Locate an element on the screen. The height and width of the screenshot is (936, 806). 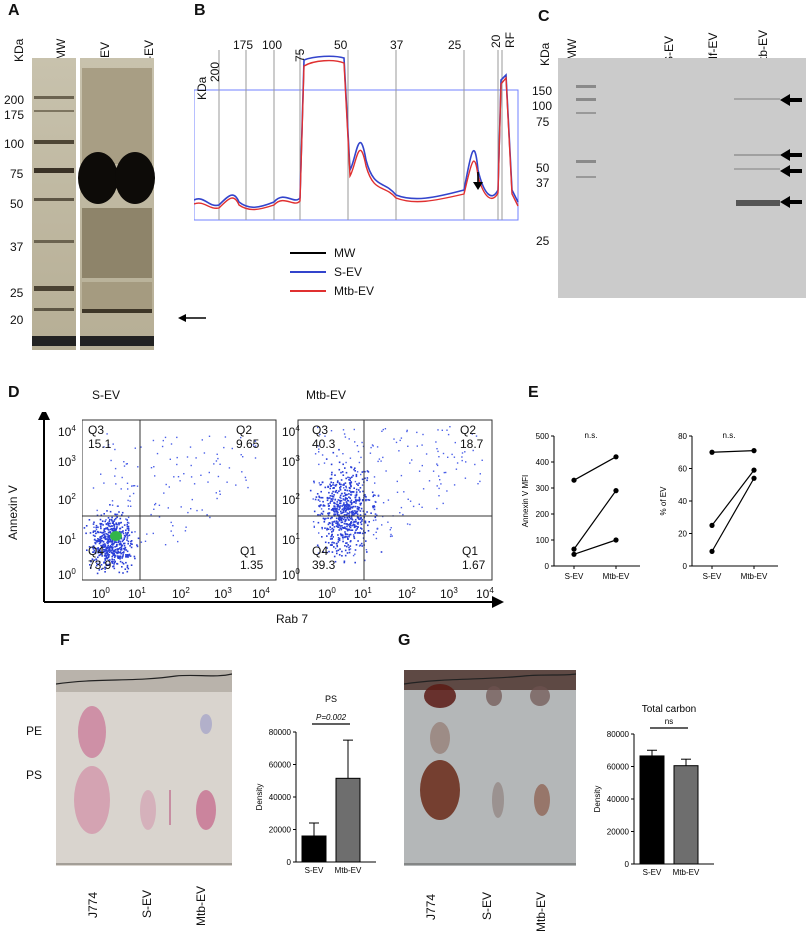
mw-tick: 25 is located at coordinates (17, 293).